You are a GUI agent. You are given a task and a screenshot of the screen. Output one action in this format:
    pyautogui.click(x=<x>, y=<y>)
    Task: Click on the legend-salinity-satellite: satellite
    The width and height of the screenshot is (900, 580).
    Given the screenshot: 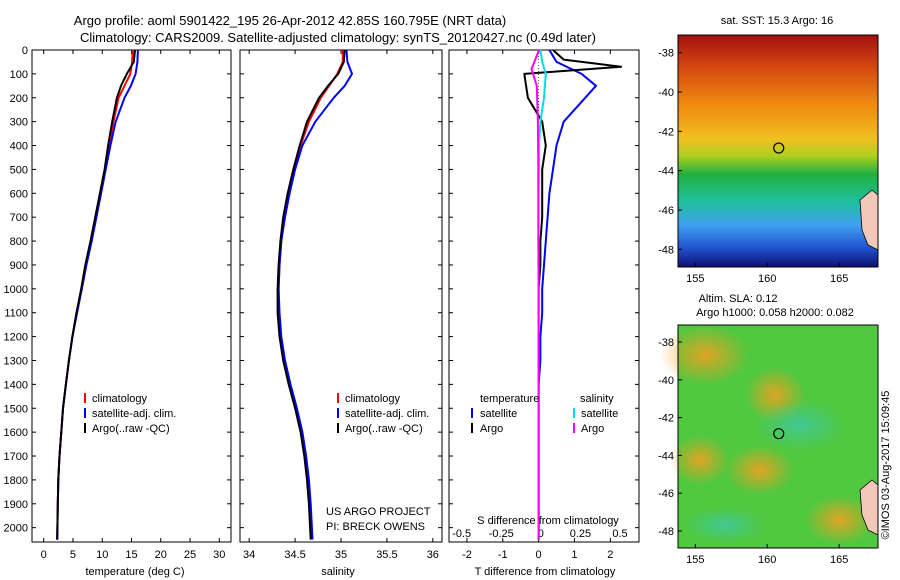 What is the action you would take?
    pyautogui.click(x=599, y=414)
    